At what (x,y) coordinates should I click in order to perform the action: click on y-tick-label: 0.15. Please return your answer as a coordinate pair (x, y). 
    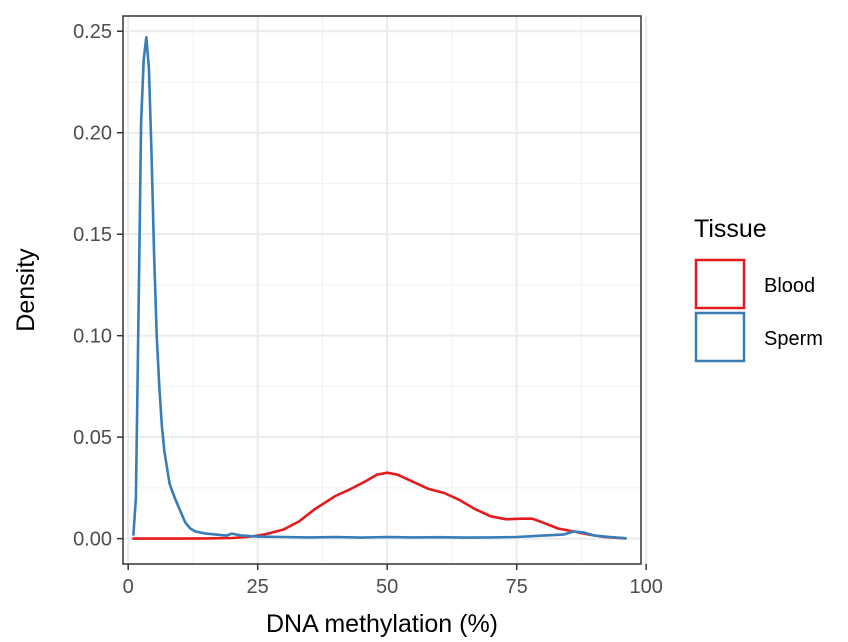
    Looking at the image, I should click on (92, 235).